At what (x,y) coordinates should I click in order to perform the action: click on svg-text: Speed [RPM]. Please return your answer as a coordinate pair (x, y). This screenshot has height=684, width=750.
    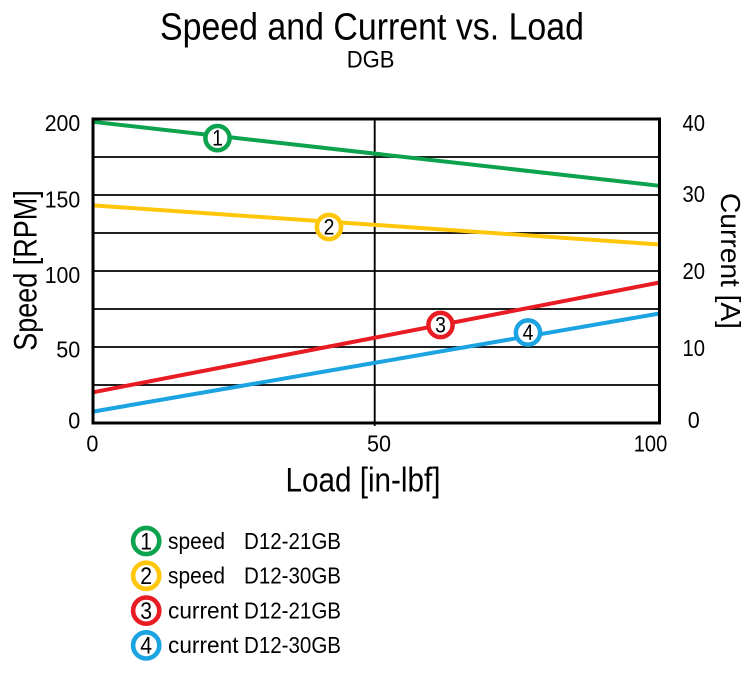
    Looking at the image, I should click on (25, 270).